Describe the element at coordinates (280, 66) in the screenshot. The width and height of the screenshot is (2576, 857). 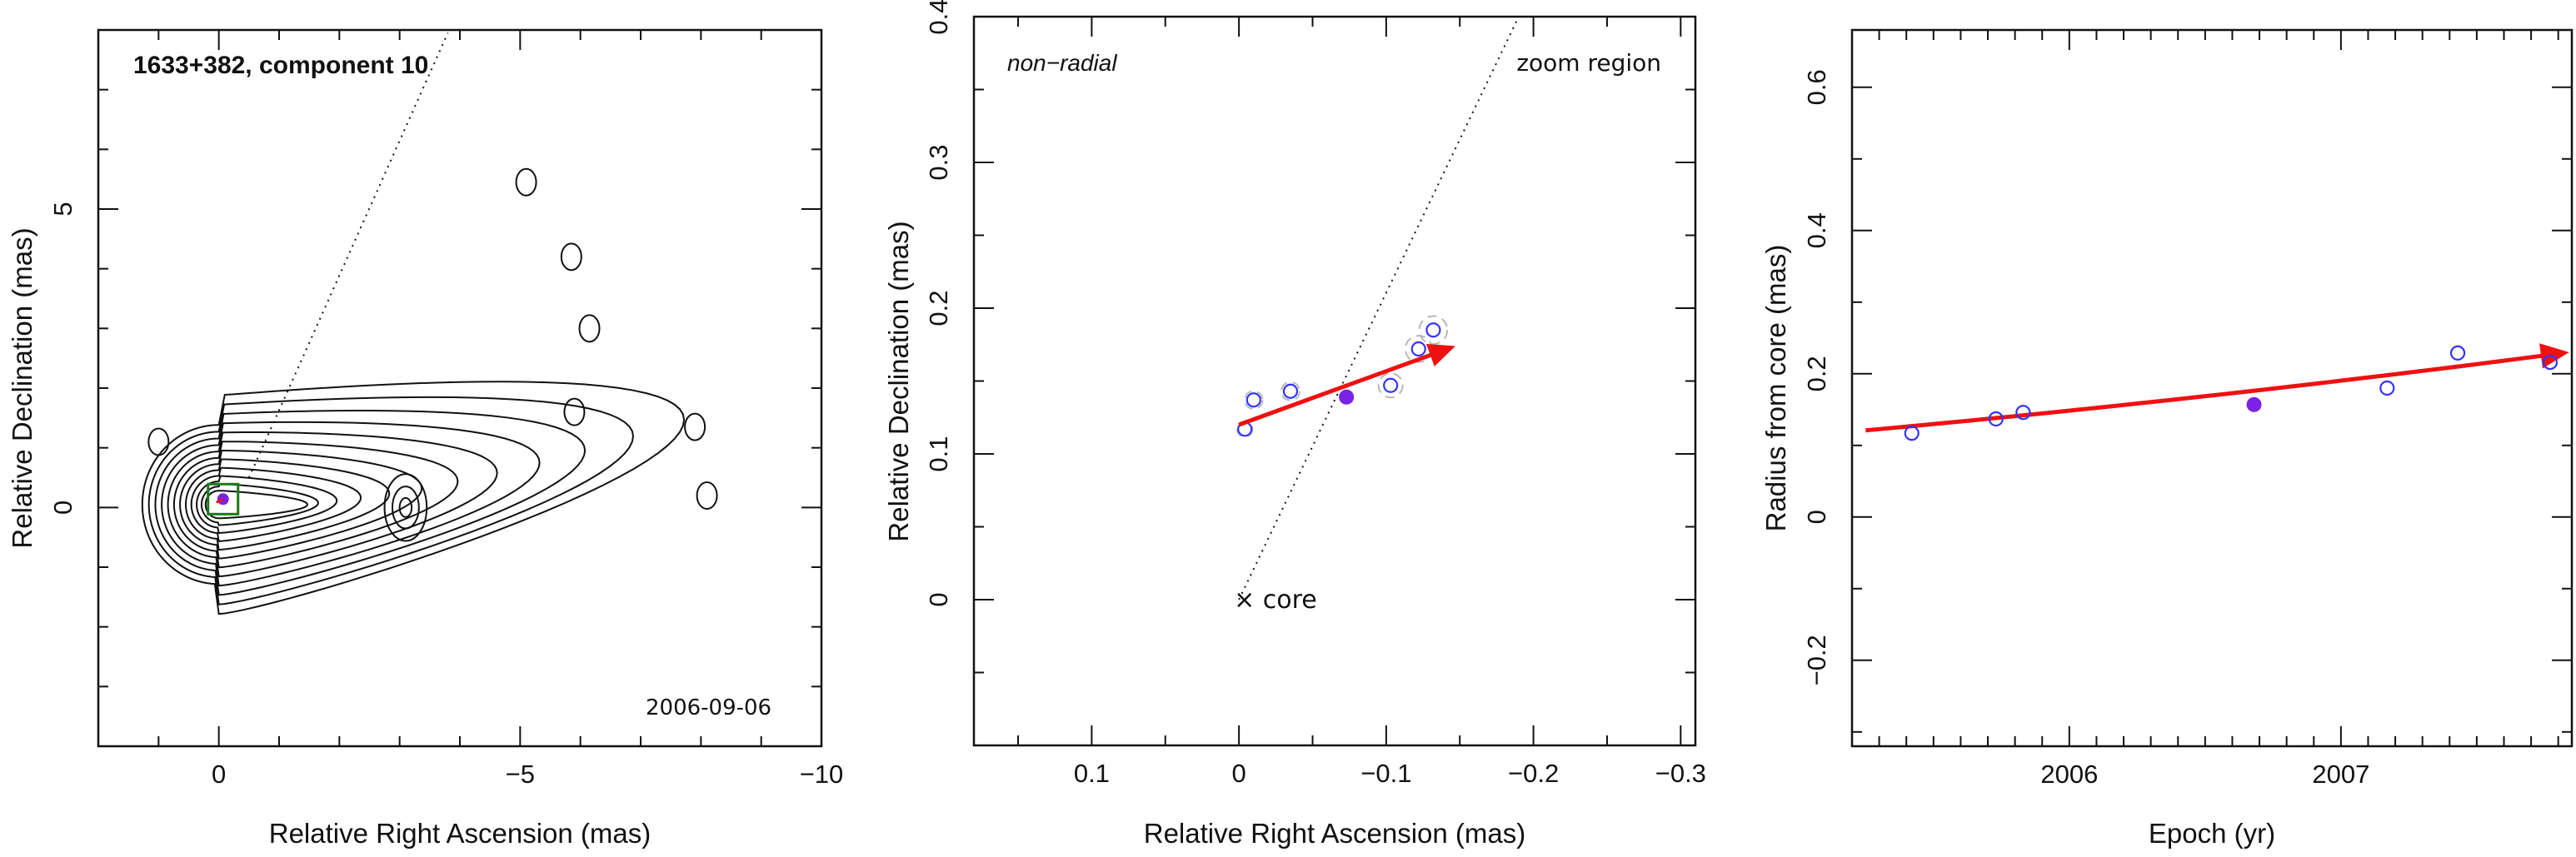
I see `panel-title: 1633+382, component 10` at that location.